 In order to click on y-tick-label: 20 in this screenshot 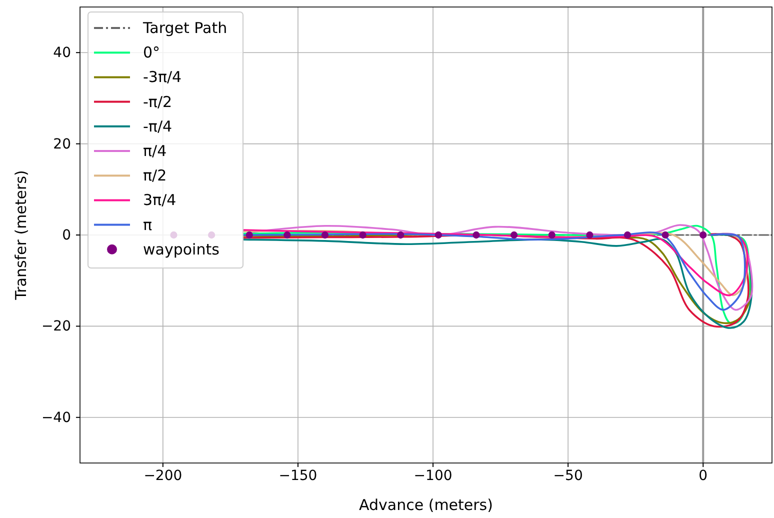, I will do `click(62, 144)`.